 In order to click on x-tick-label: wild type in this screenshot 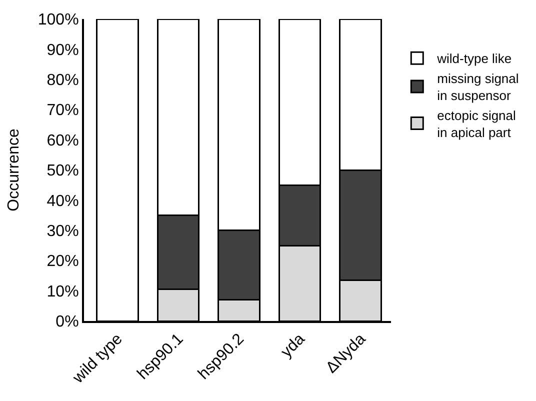, I will do `click(97, 359)`.